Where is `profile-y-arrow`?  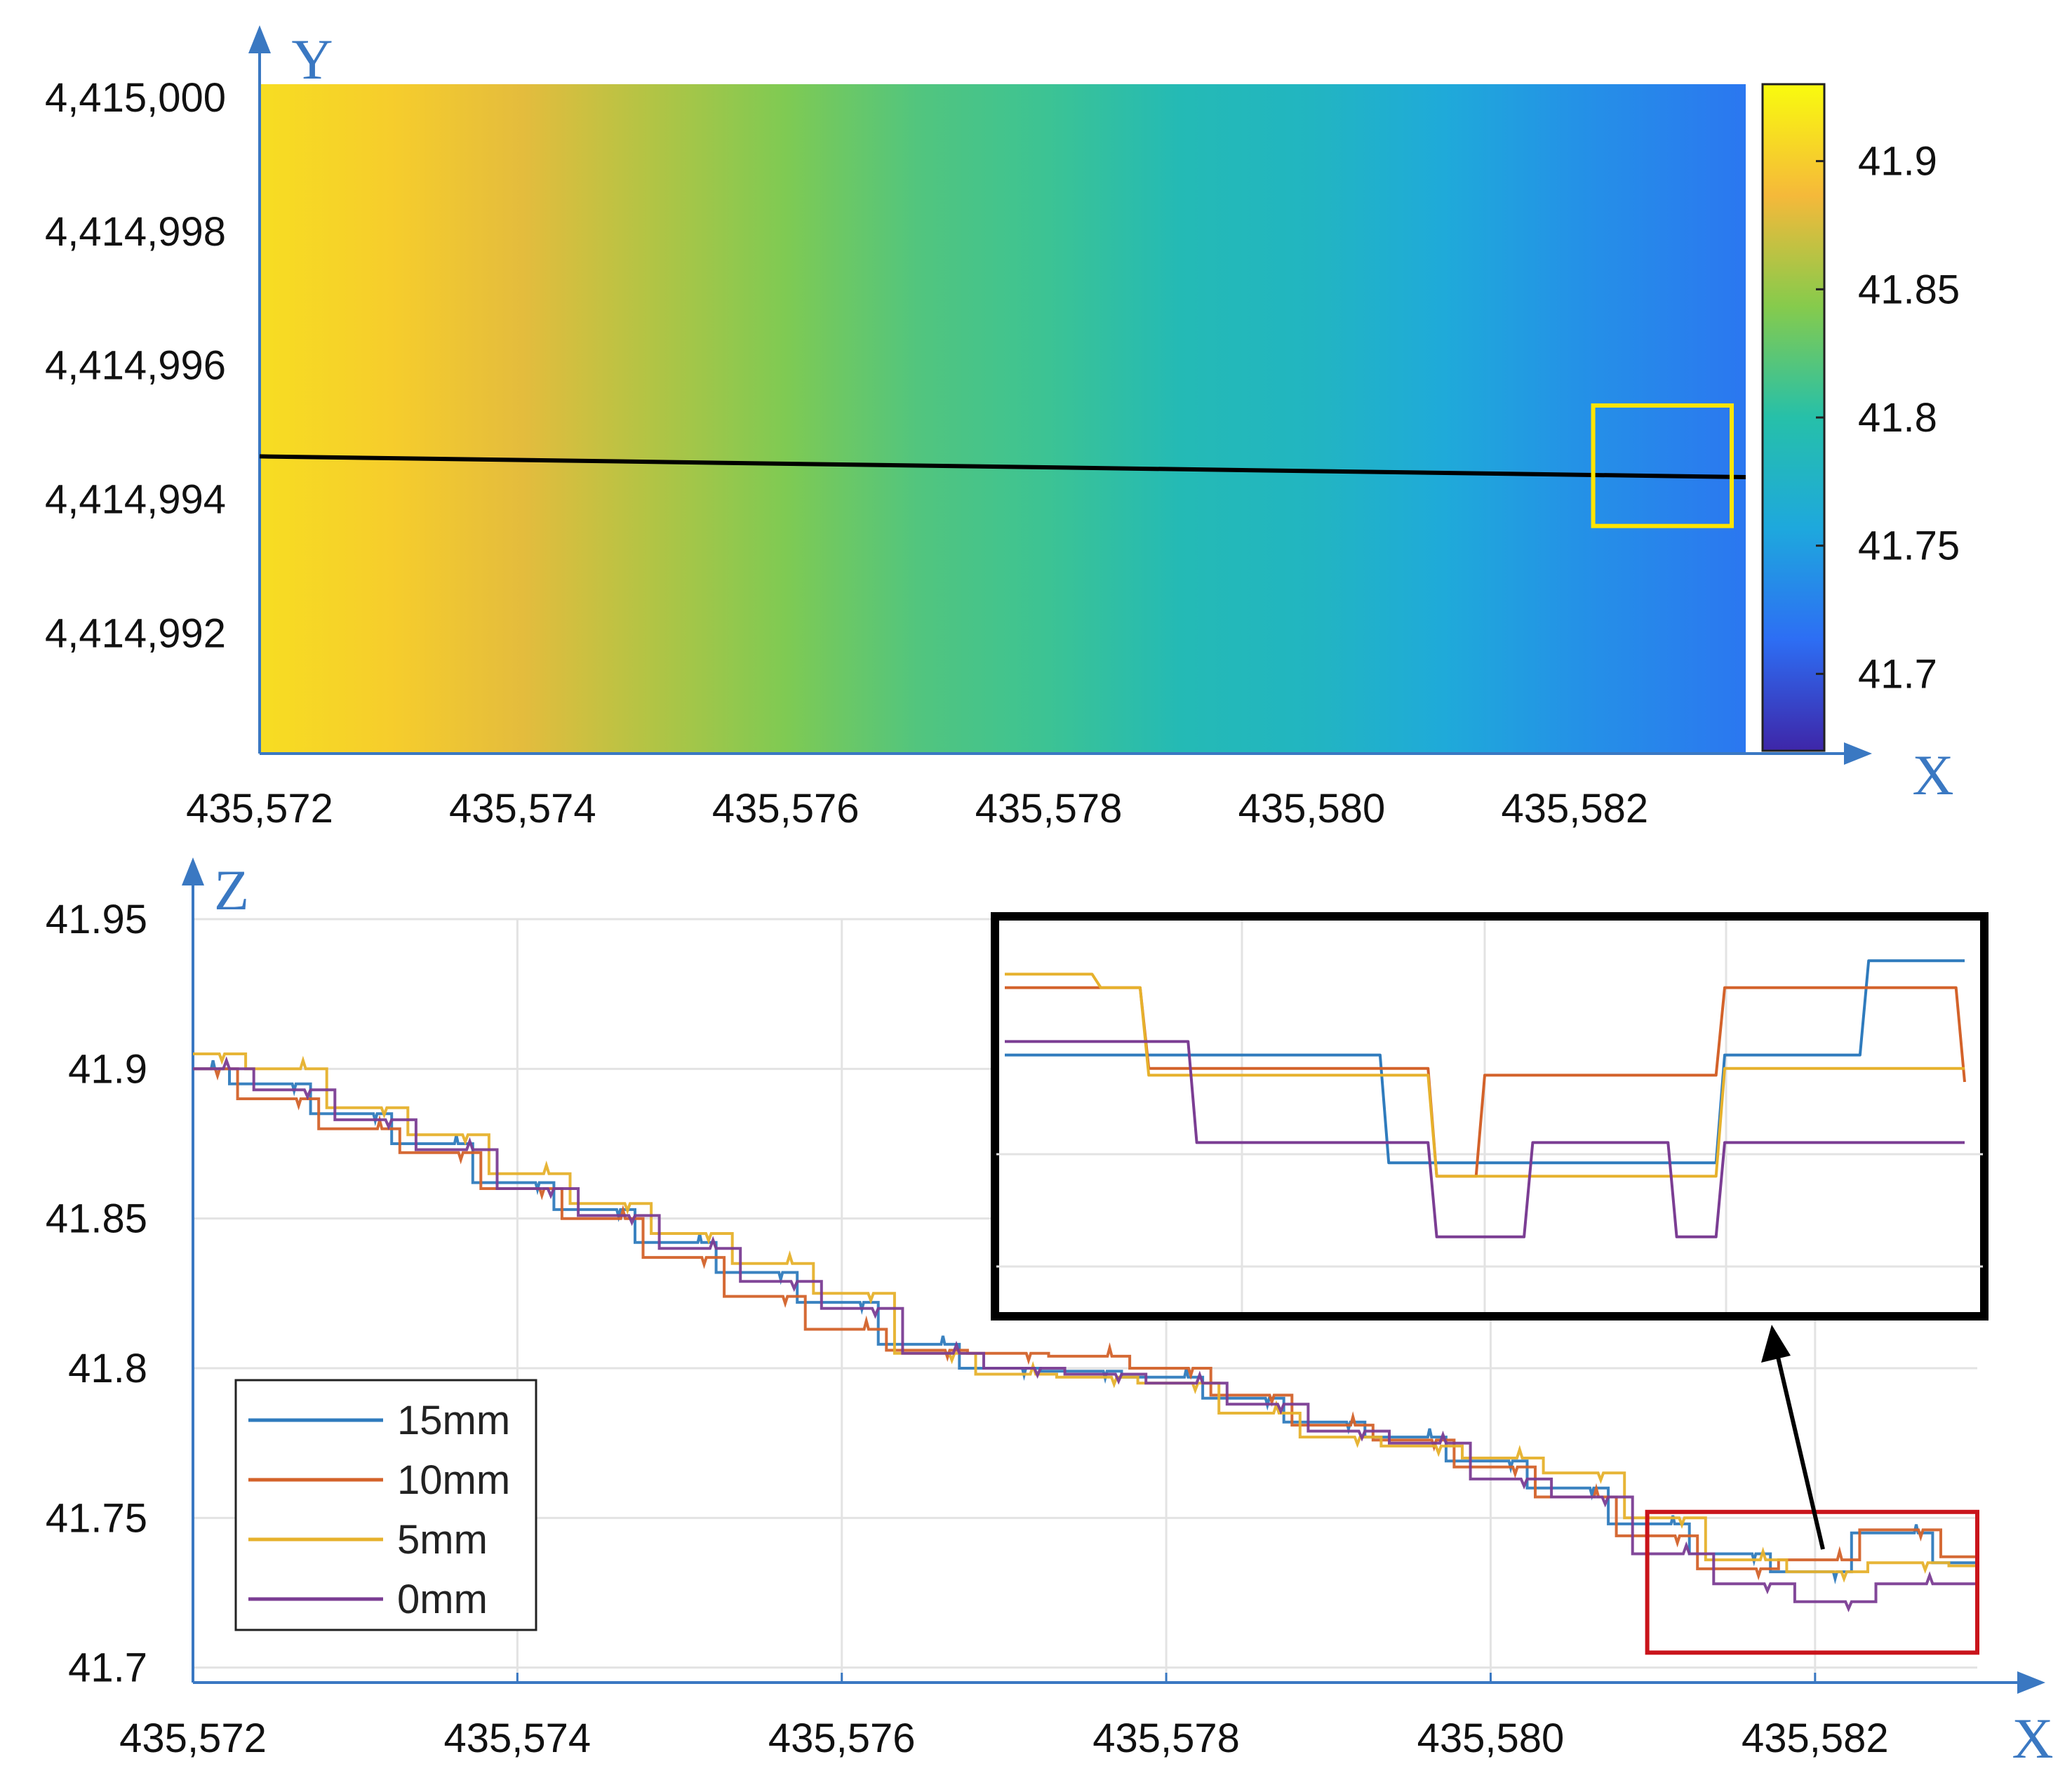 profile-y-arrow is located at coordinates (193, 871).